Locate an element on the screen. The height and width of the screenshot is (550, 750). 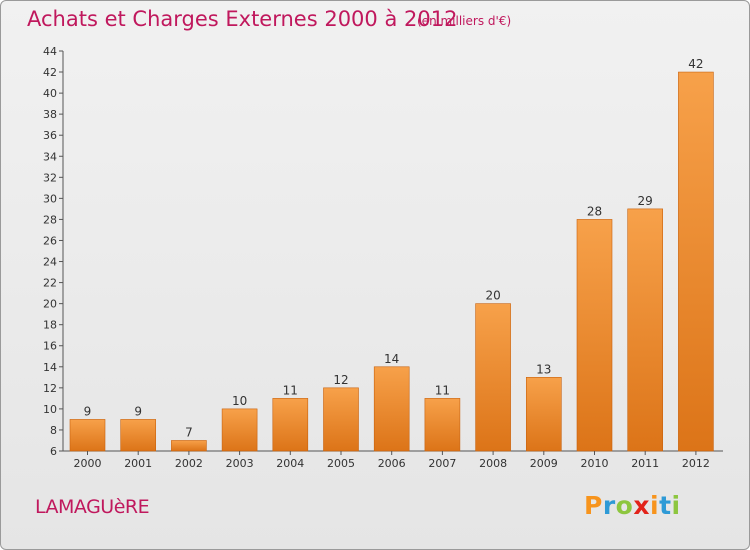
bar-2006 is located at coordinates (391, 409).